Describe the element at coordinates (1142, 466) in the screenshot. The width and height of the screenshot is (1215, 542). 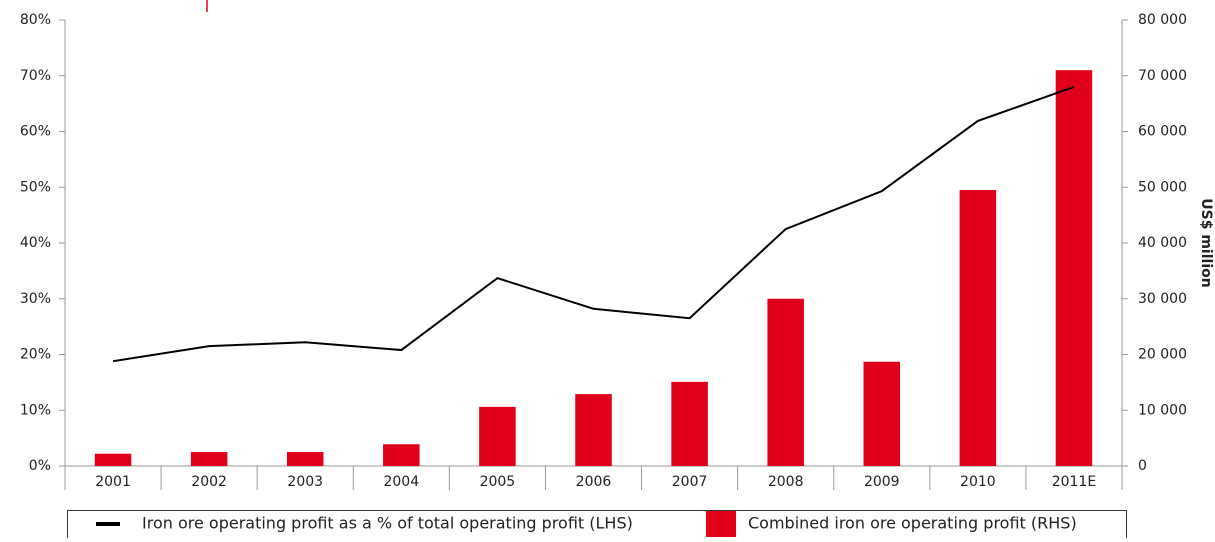
I see `y2-tick-label: 0` at that location.